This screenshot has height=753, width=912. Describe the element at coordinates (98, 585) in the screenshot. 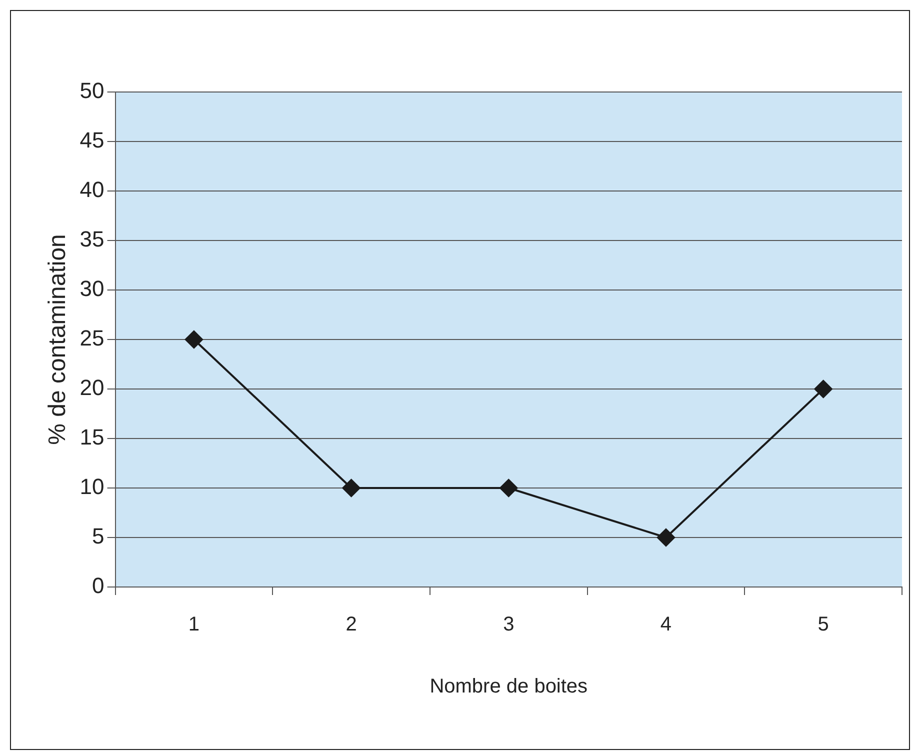

I see `y-tick-label: 0` at that location.